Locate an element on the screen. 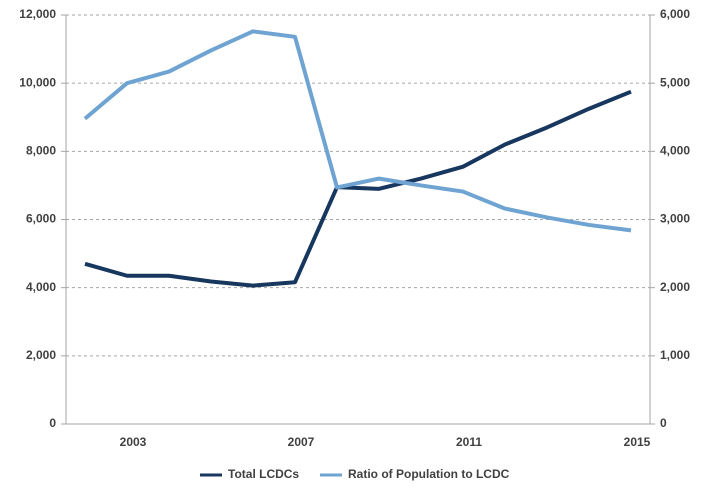  y-tick-label: 4,000 is located at coordinates (41, 287).